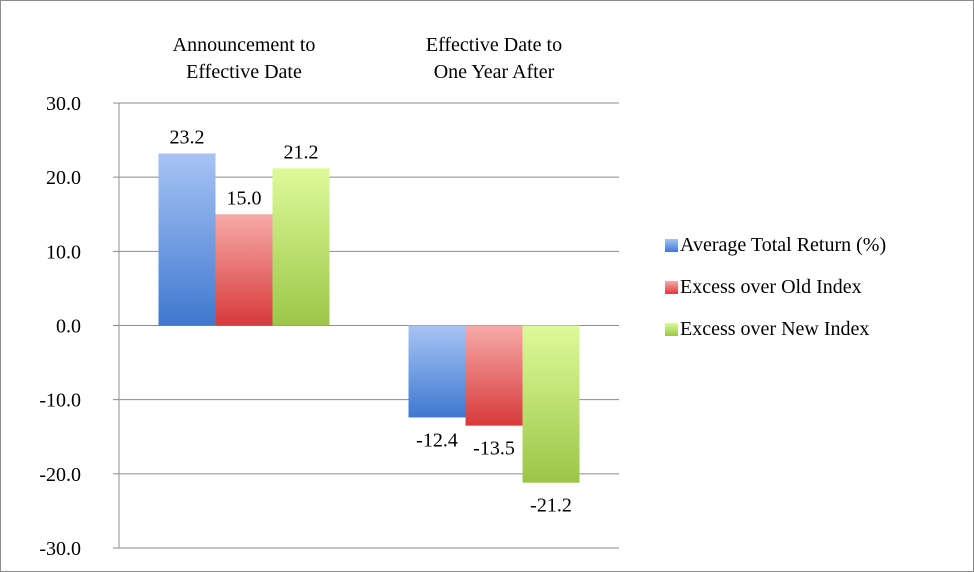  I want to click on legend-label: Excess over Old Index, so click(771, 287).